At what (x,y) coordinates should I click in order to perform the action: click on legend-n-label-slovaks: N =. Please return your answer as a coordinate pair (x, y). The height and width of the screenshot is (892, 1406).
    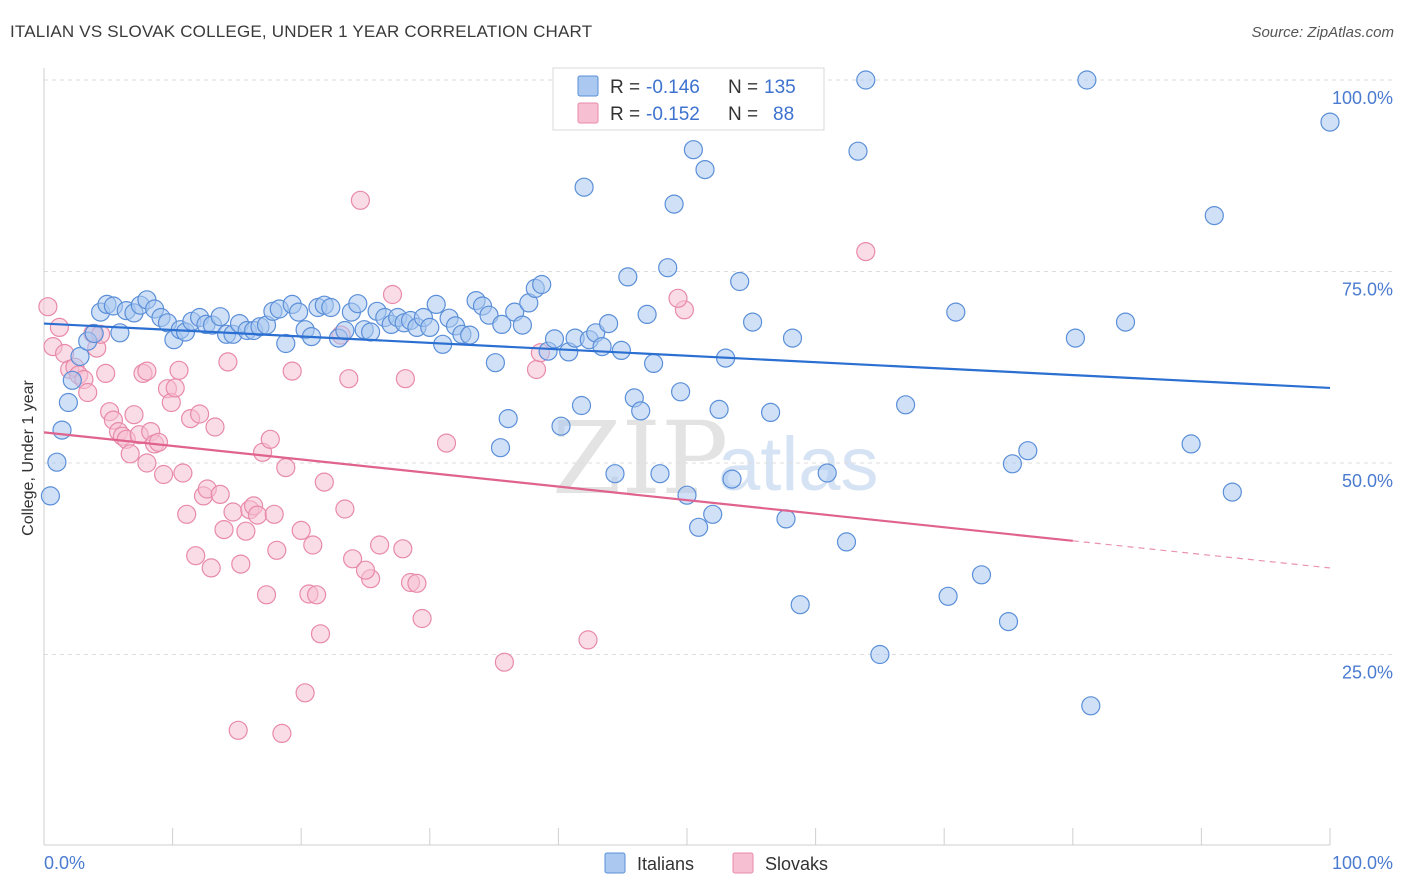
    Looking at the image, I should click on (743, 114).